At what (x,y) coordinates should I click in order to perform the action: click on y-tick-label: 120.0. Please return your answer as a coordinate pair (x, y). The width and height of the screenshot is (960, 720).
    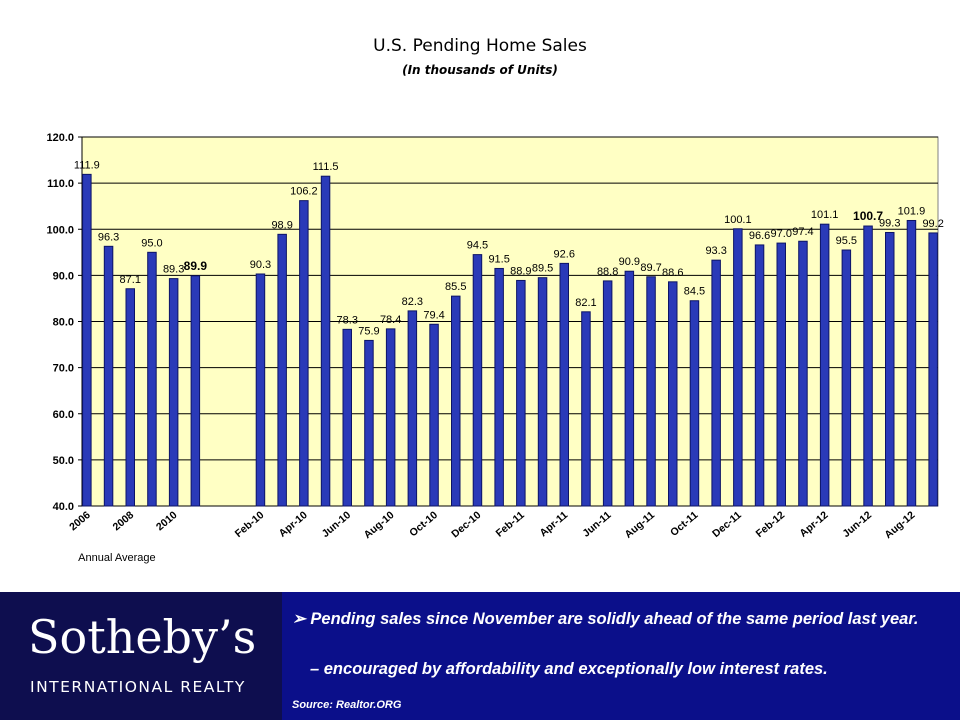
    Looking at the image, I should click on (60, 138).